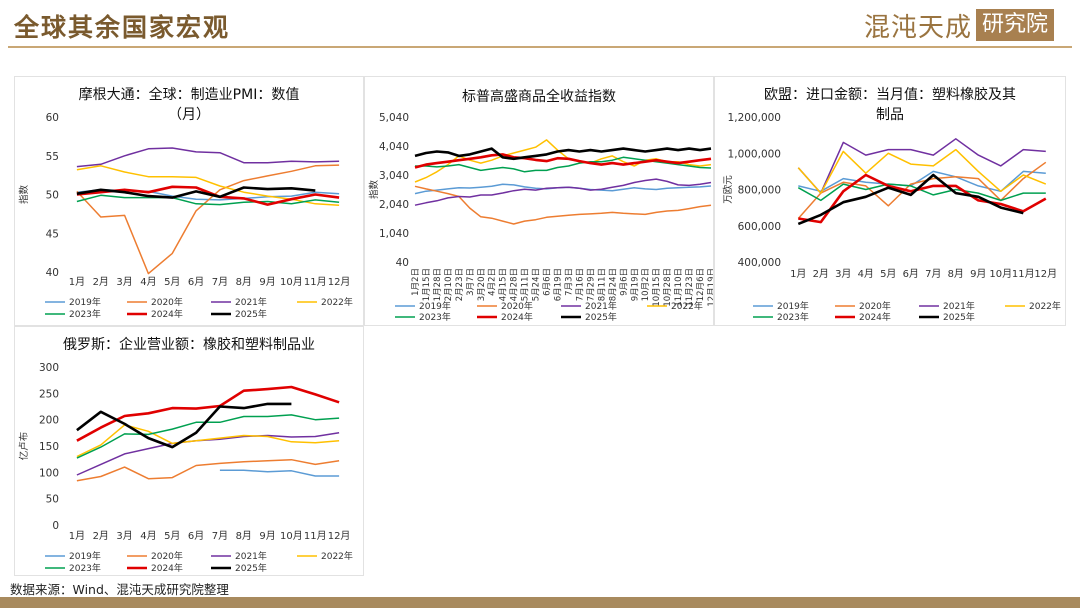 This screenshot has height=608, width=1080. I want to click on x-tick-label: 1月15日, so click(427, 284).